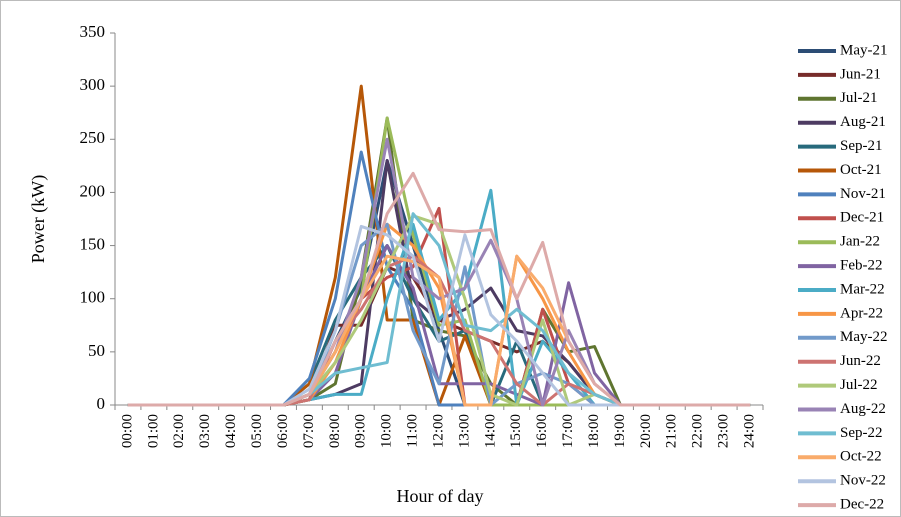  Describe the element at coordinates (861, 146) in the screenshot. I see `legend-label: Sep-21` at that location.